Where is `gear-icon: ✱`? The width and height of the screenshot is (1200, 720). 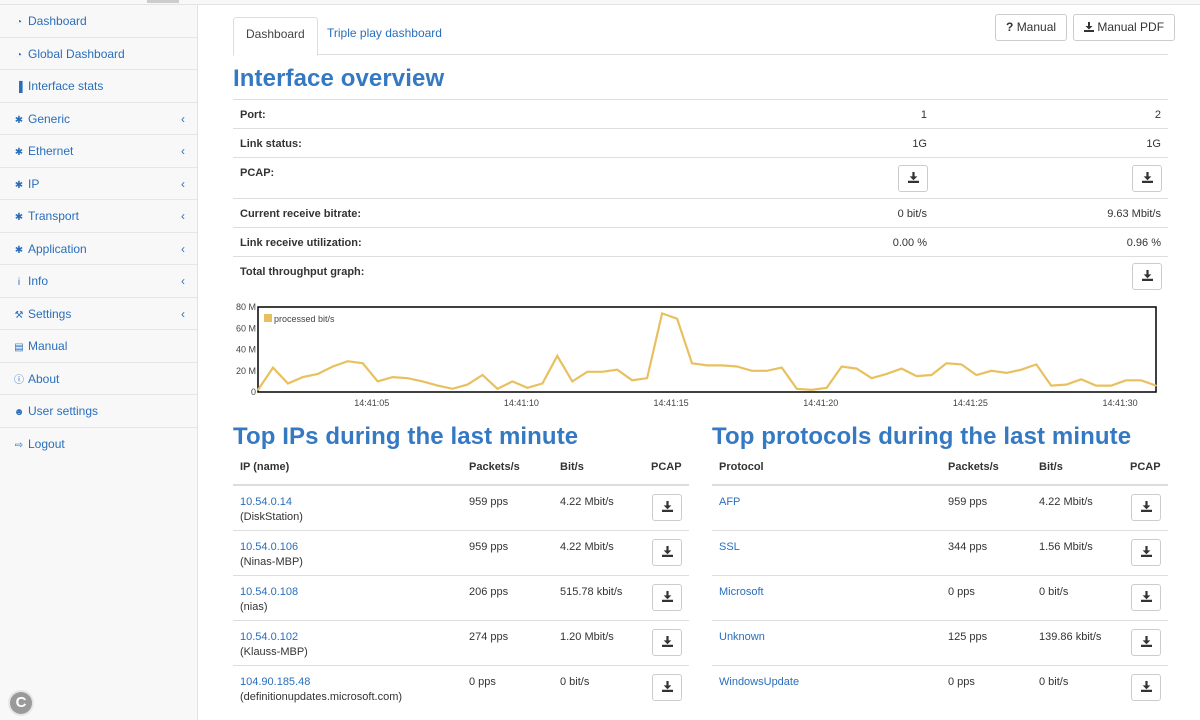 gear-icon: ✱ is located at coordinates (19, 185).